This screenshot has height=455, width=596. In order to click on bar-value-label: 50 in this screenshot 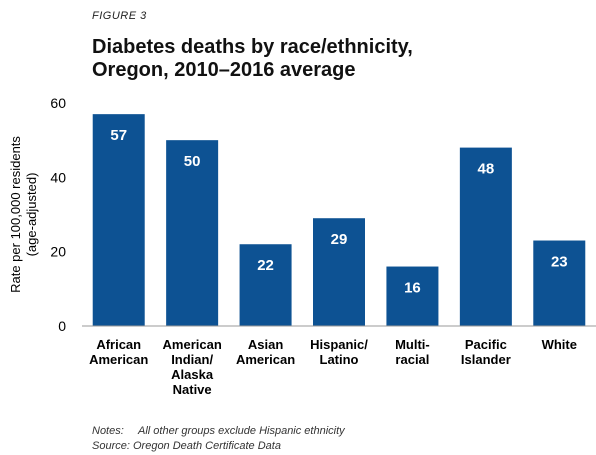, I will do `click(192, 161)`.